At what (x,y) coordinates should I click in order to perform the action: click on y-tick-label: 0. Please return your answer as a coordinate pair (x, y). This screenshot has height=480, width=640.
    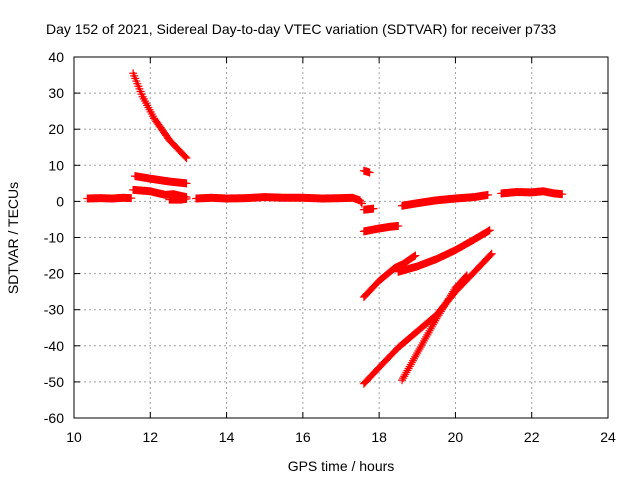
    Looking at the image, I should click on (60, 201).